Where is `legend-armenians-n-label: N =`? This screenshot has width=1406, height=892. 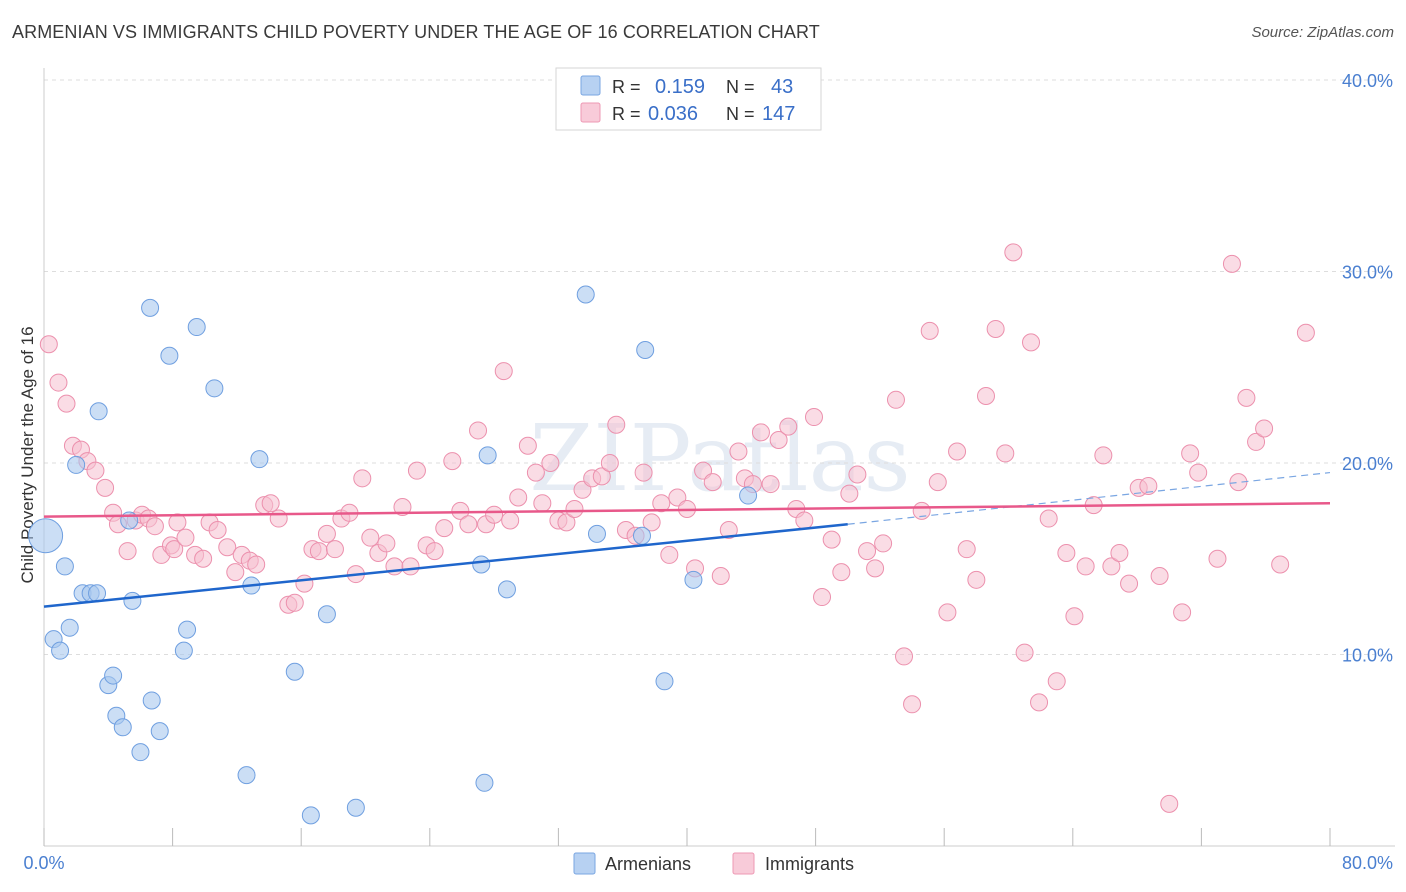
legend-armenians-n-label: N = is located at coordinates (740, 87).